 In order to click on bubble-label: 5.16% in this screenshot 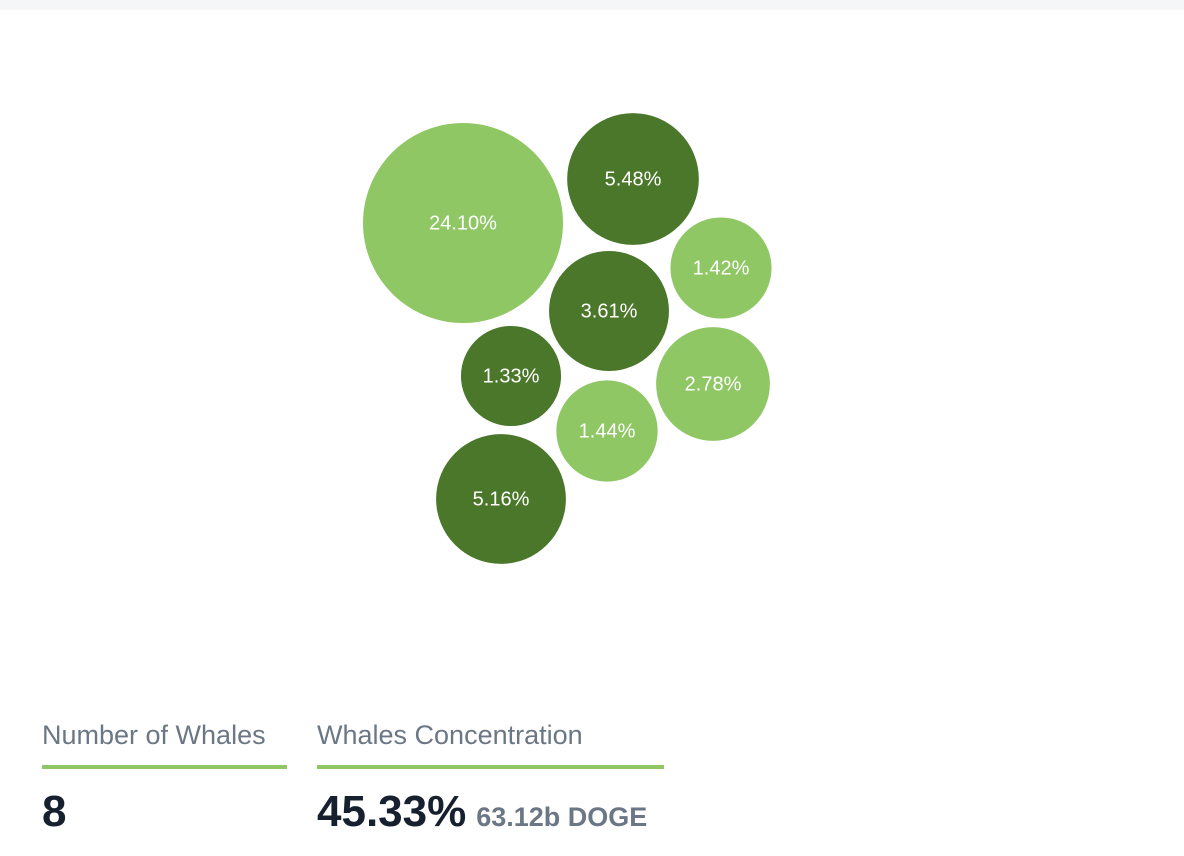, I will do `click(501, 499)`.